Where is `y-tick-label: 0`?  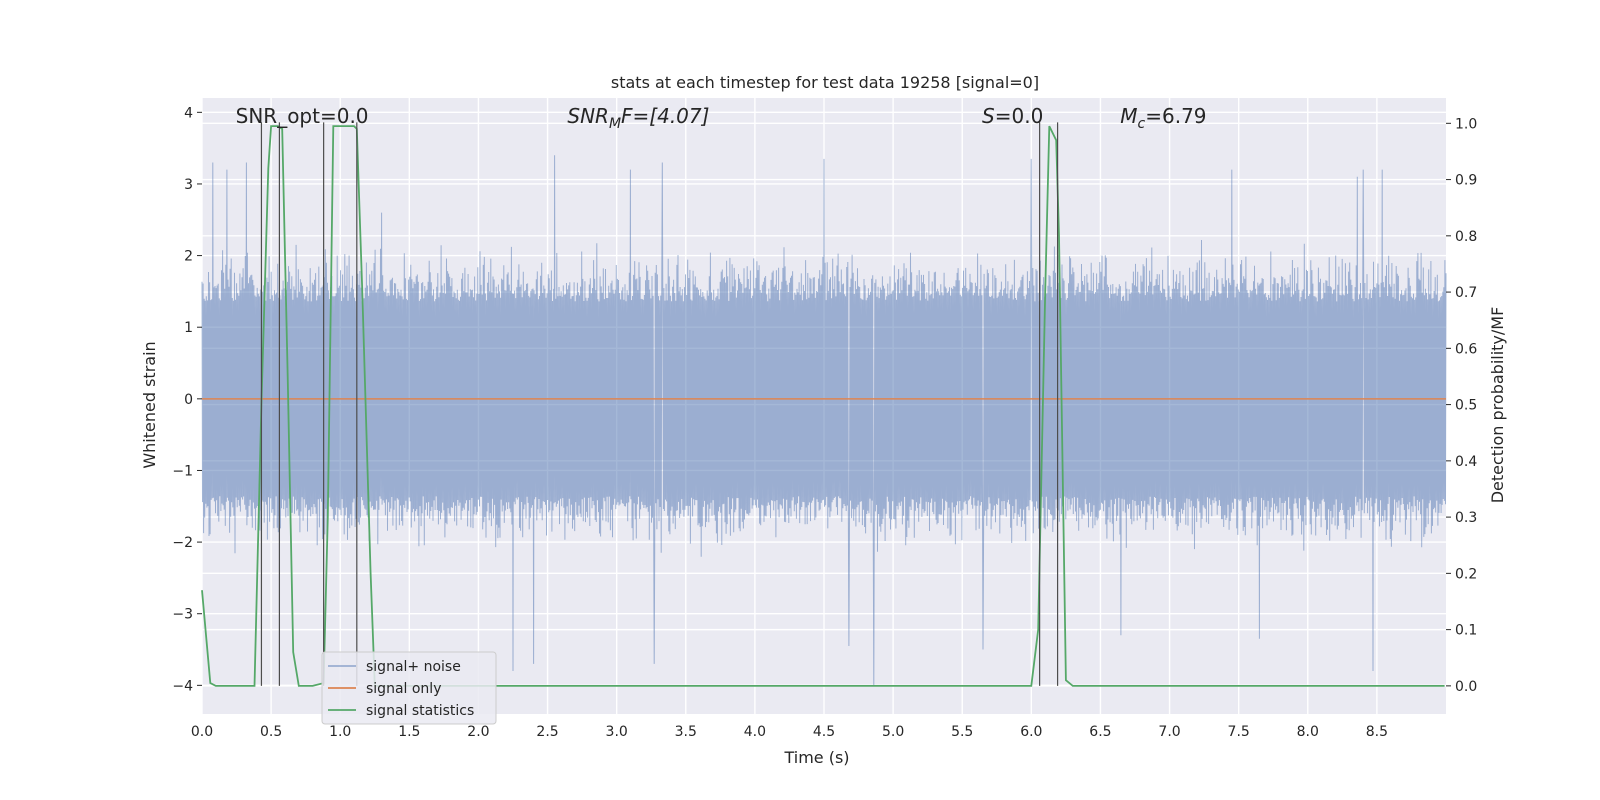
y-tick-label: 0 is located at coordinates (188, 400).